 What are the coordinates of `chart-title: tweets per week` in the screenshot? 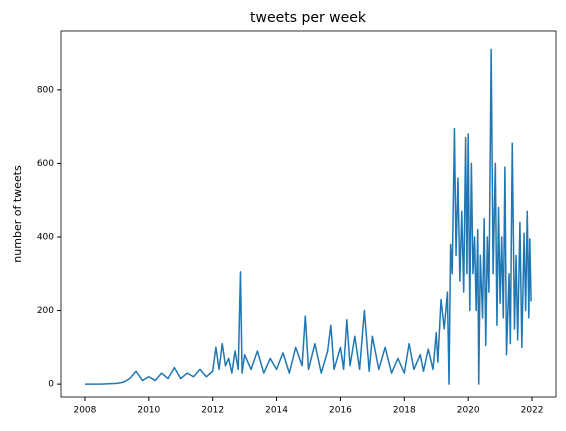 It's located at (308, 18).